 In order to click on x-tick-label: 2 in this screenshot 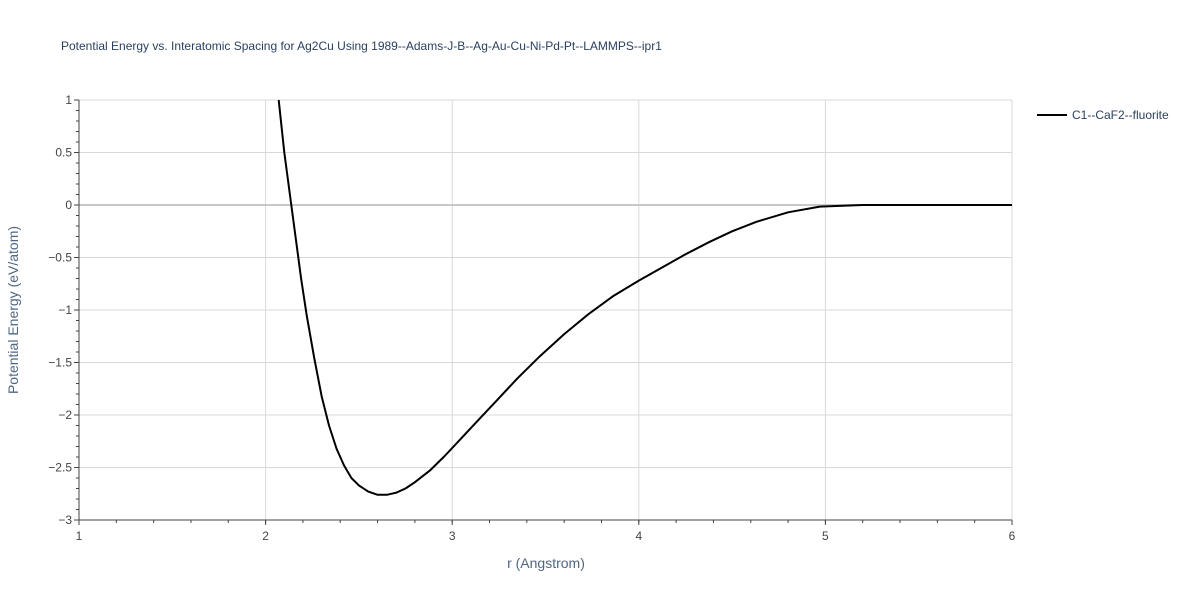, I will do `click(265, 536)`.